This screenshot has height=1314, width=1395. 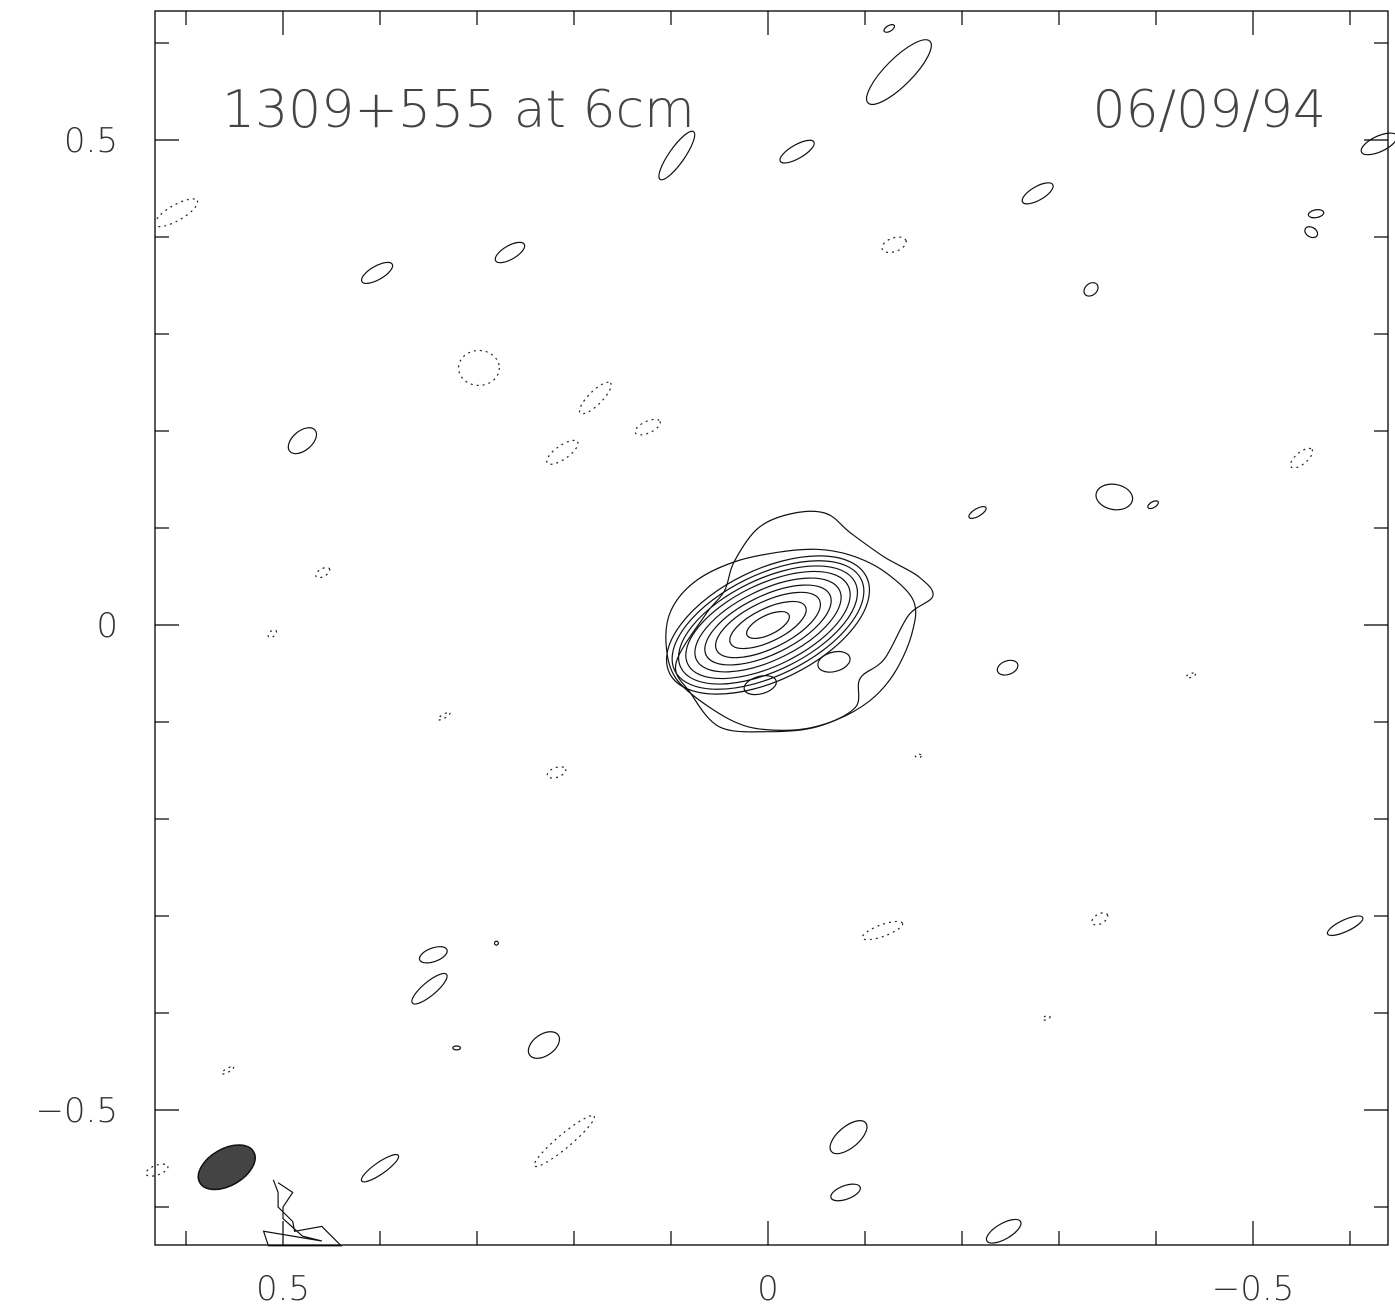 What do you see at coordinates (1209, 110) in the screenshot?
I see `observation-date: 06/09/94` at bounding box center [1209, 110].